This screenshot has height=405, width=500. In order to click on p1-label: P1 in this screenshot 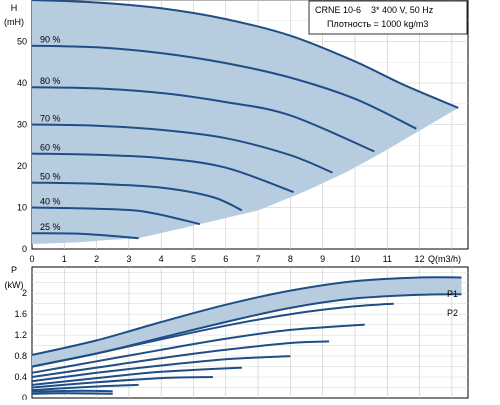, I will do `click(452, 294)`.